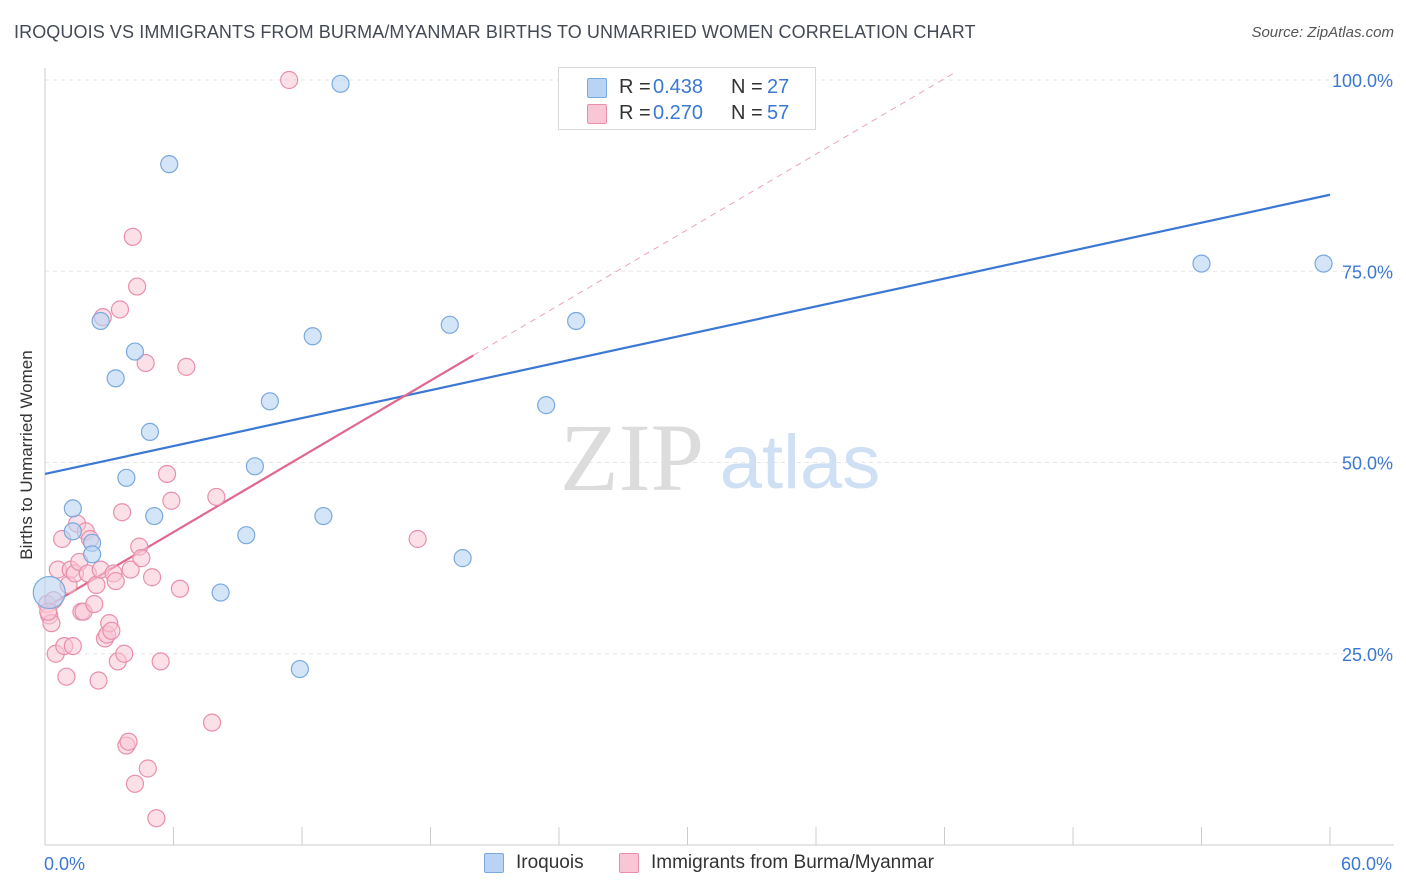 The width and height of the screenshot is (1406, 892). What do you see at coordinates (792, 862) in the screenshot?
I see `bottom-legend-label: Immigrants from Burma/Myanmar` at bounding box center [792, 862].